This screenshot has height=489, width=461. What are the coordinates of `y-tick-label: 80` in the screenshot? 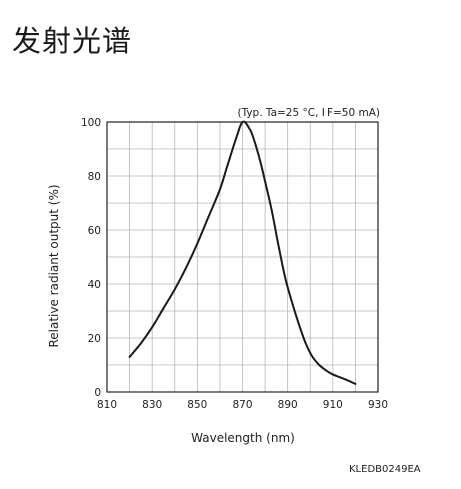 It's located at (94, 177).